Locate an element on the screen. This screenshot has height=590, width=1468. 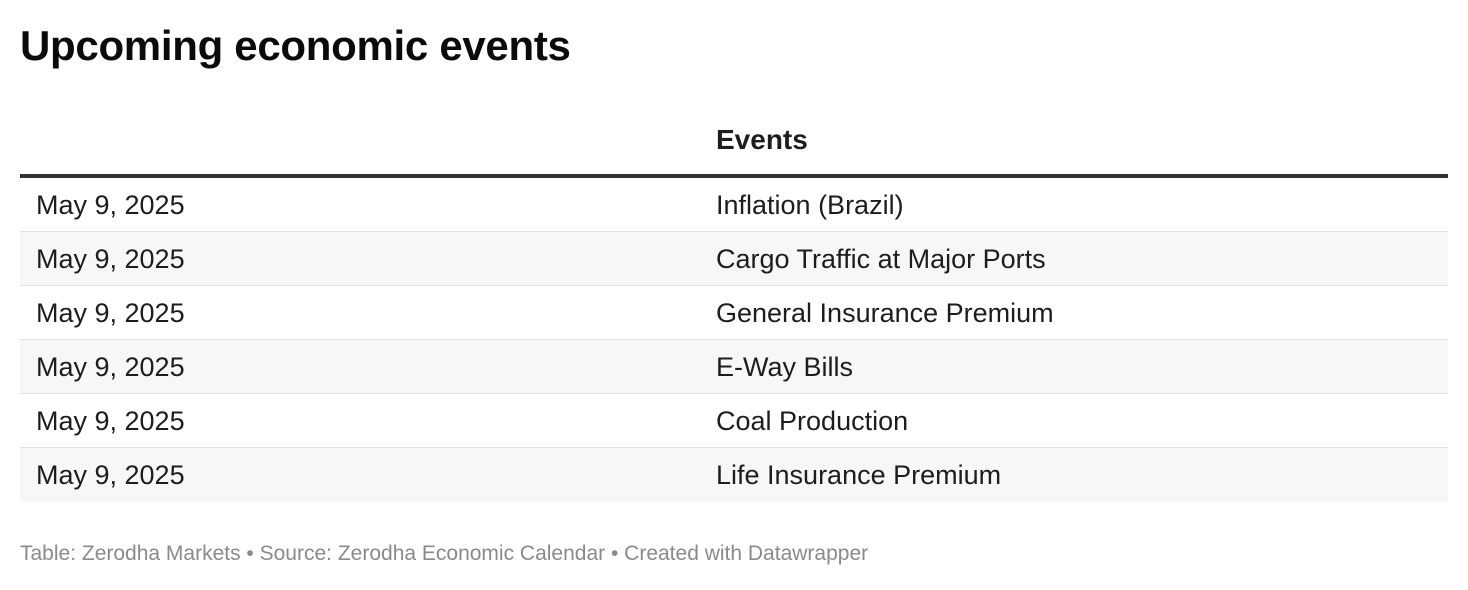
table-row: May 9, 2025 E-Way Bills is located at coordinates (734, 367).